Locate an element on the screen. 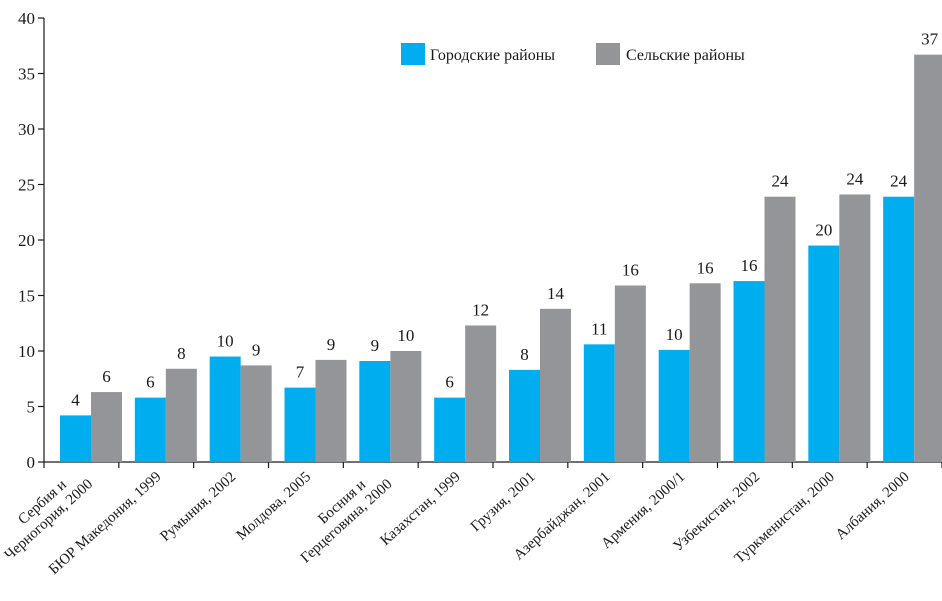 The image size is (942, 601). x-category-label-line: Казахстан, 1999 is located at coordinates (420, 509).